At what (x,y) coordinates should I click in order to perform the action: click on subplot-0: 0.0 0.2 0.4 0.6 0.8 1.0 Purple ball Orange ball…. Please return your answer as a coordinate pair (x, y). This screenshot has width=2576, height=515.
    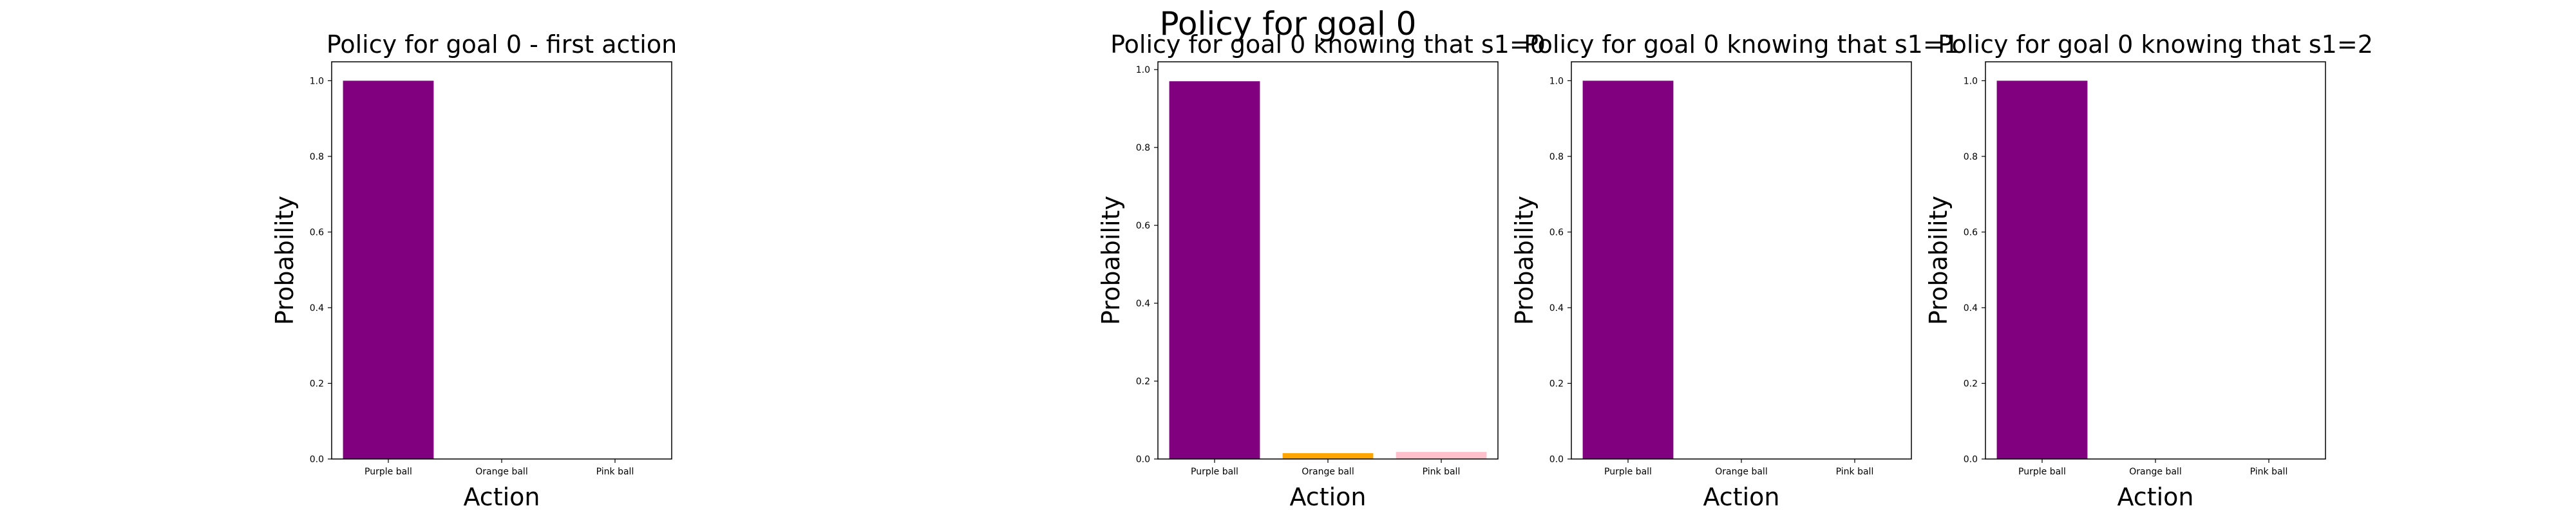
    Looking at the image, I should click on (474, 270).